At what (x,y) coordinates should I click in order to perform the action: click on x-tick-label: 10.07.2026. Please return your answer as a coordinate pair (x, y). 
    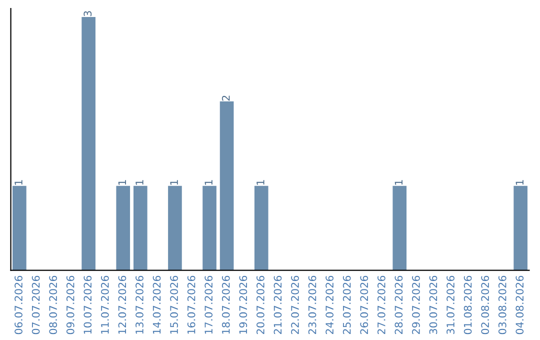
    Looking at the image, I should click on (88, 305).